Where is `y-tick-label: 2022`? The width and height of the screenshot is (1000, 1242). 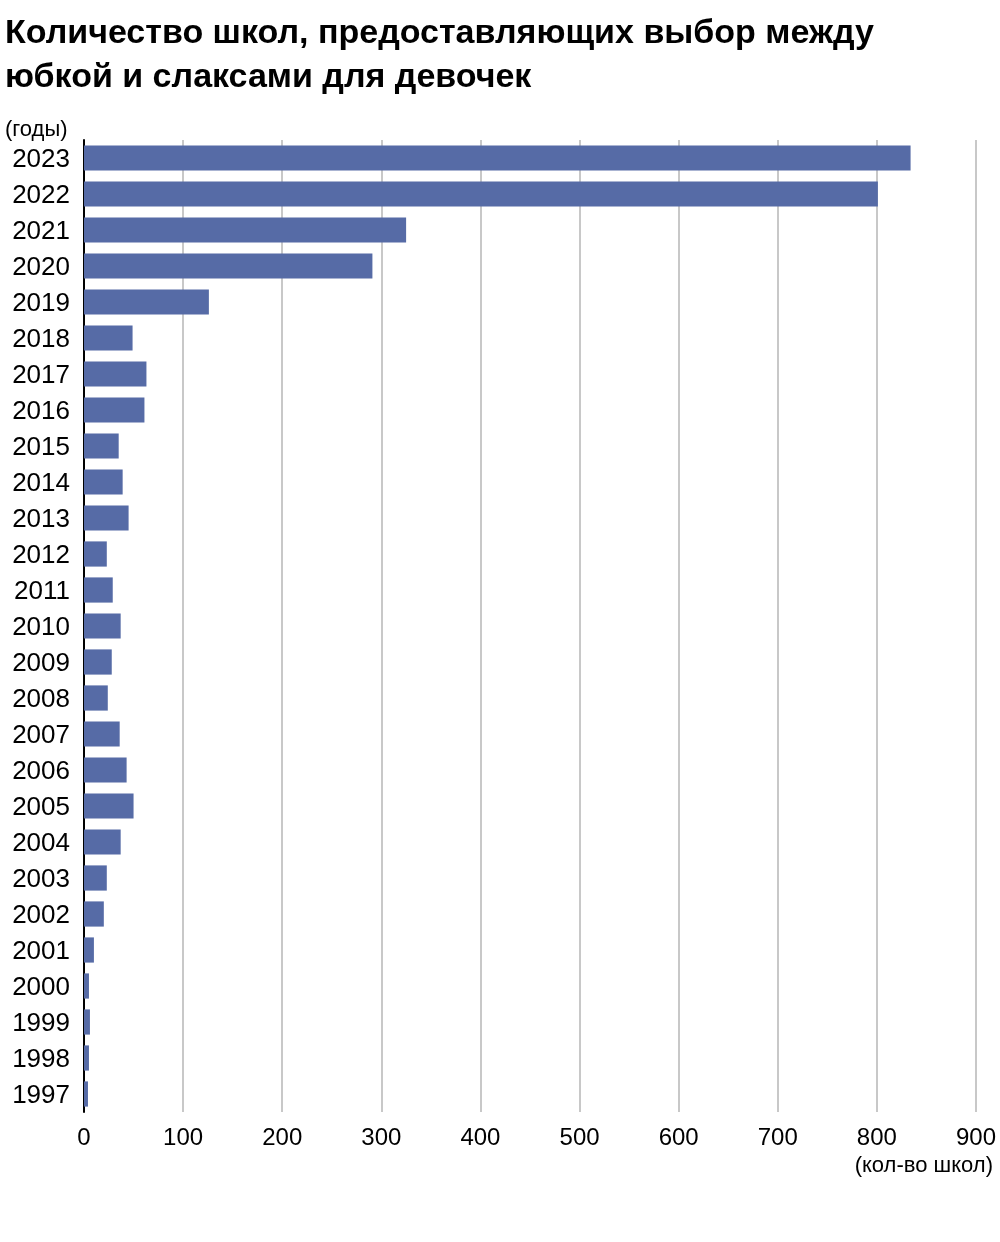
y-tick-label: 2022 is located at coordinates (41, 194).